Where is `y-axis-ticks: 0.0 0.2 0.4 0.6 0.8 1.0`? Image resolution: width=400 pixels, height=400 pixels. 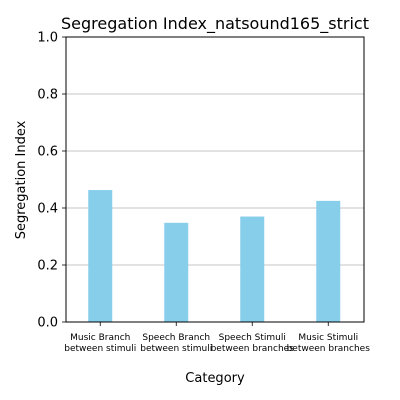 y-axis-ticks: 0.0 0.2 0.4 0.6 0.8 1.0 is located at coordinates (51, 181).